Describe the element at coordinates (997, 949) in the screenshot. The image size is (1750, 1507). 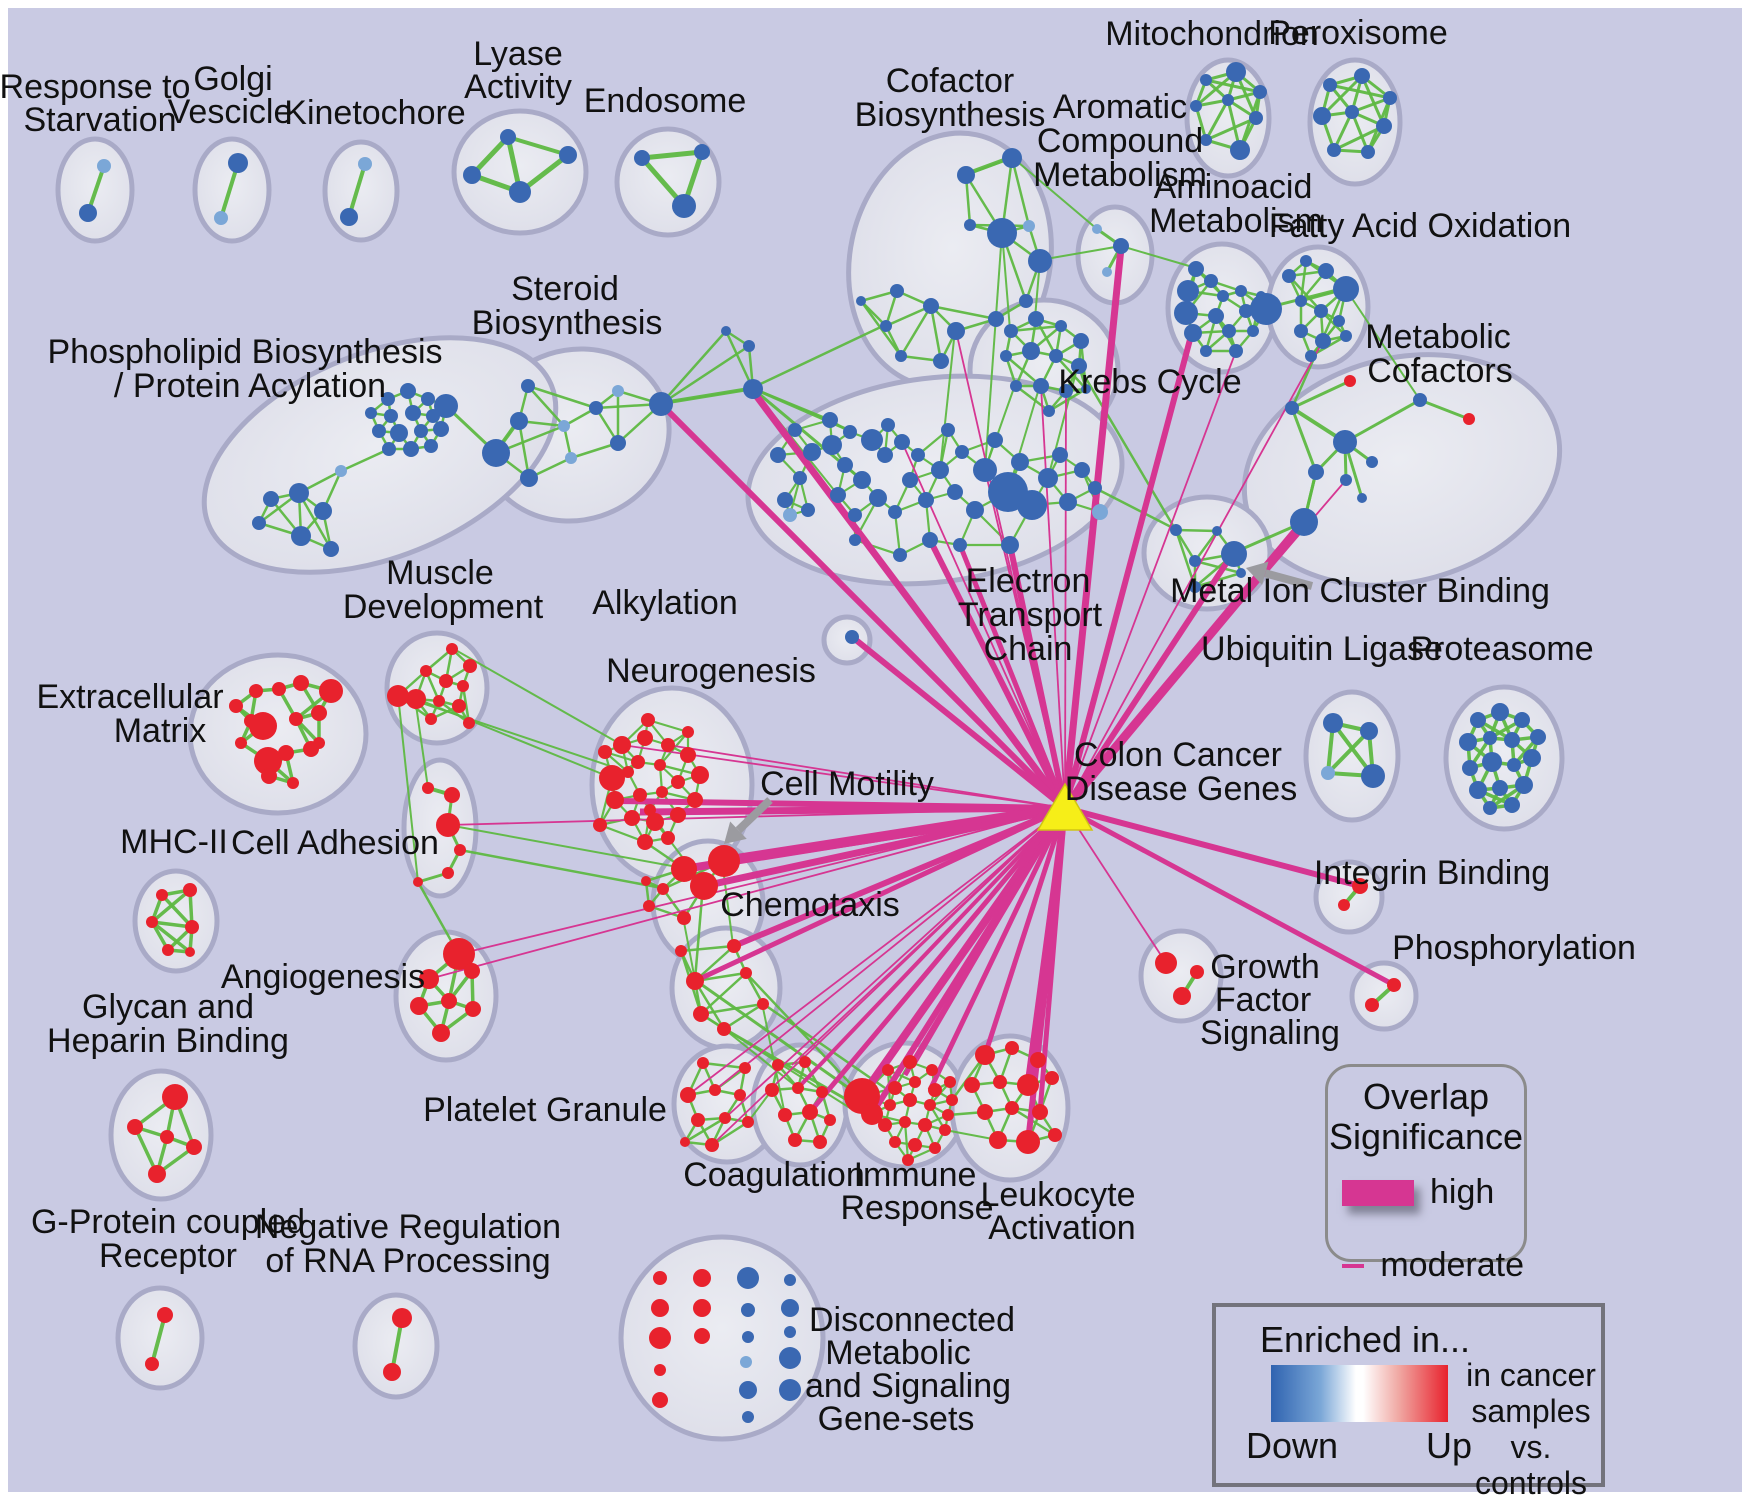
I see `overlap-edge-high` at that location.